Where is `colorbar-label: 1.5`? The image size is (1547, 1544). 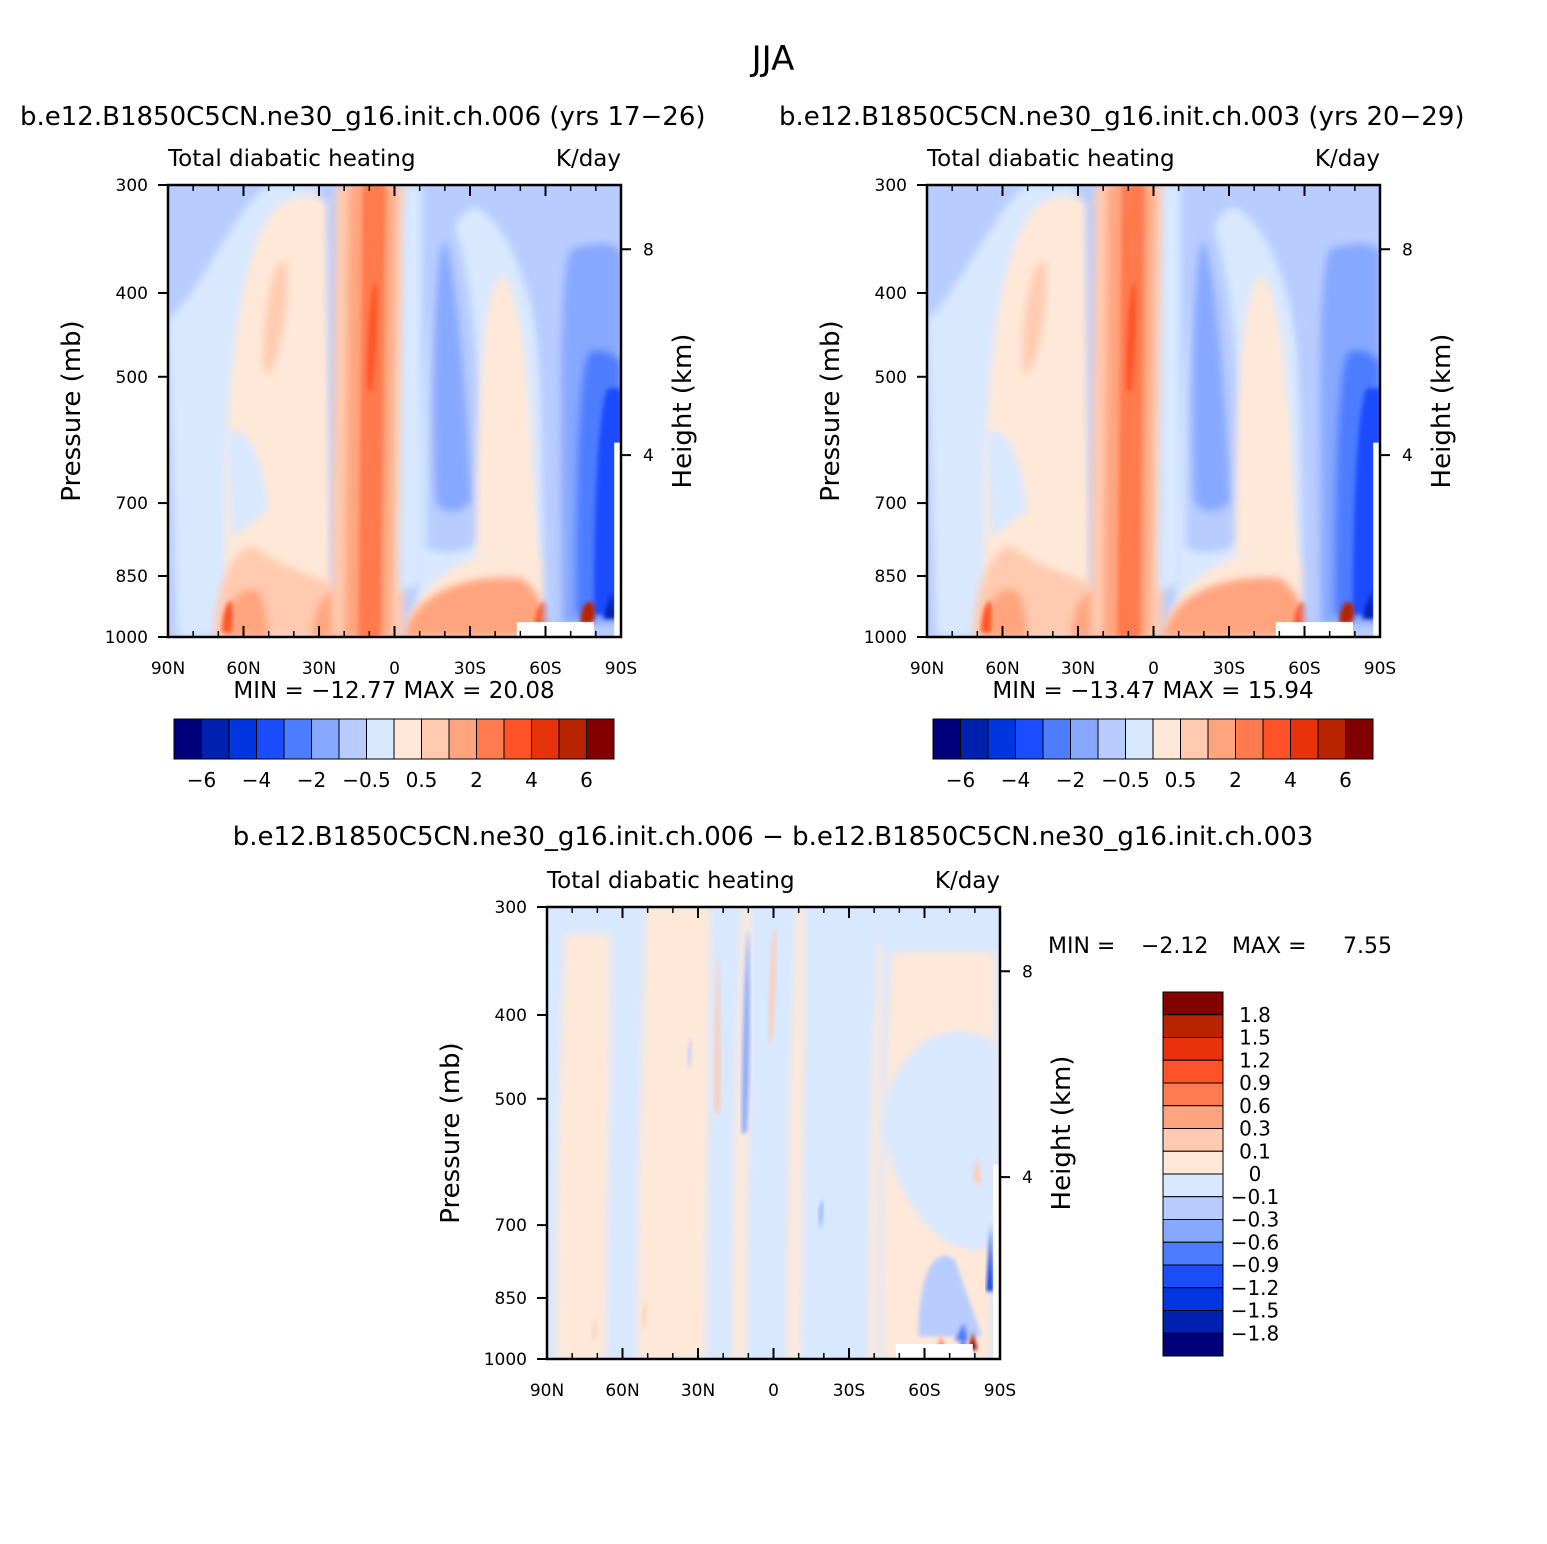
colorbar-label: 1.5 is located at coordinates (1255, 1038).